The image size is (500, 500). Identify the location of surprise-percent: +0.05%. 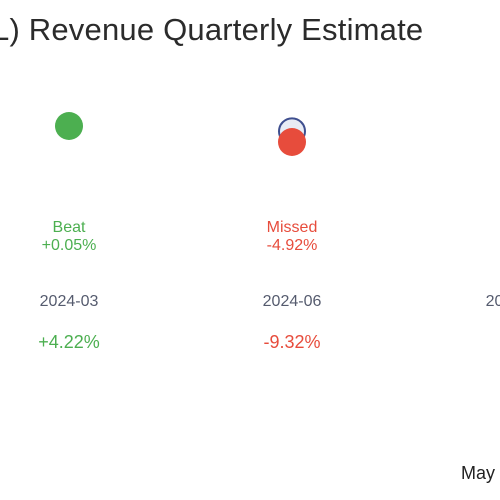
(69, 245).